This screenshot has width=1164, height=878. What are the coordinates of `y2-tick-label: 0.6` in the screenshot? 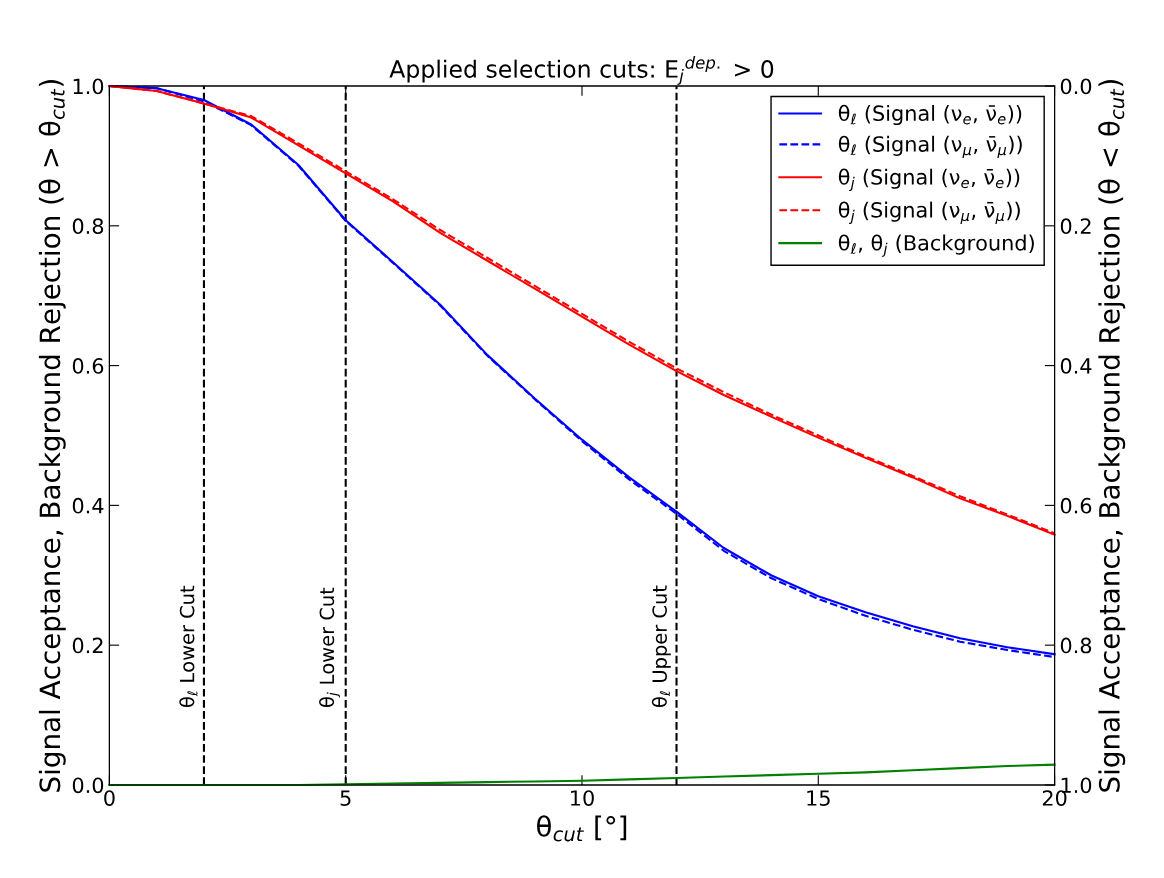 It's located at (1076, 505).